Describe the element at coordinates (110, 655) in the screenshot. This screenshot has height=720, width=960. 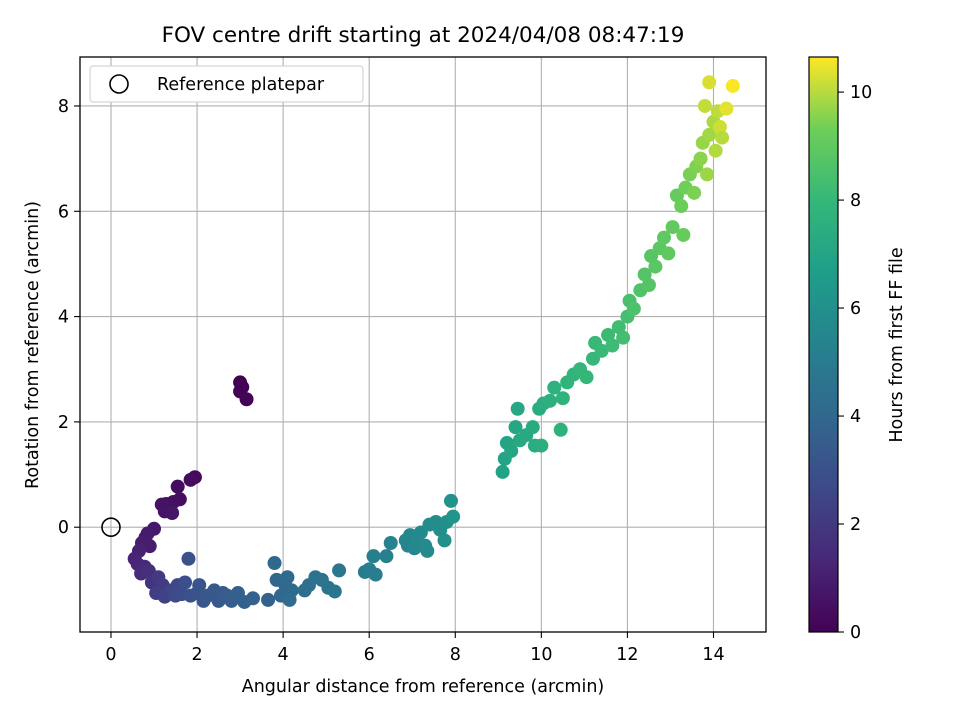
I see `x-tick-label: 0` at that location.